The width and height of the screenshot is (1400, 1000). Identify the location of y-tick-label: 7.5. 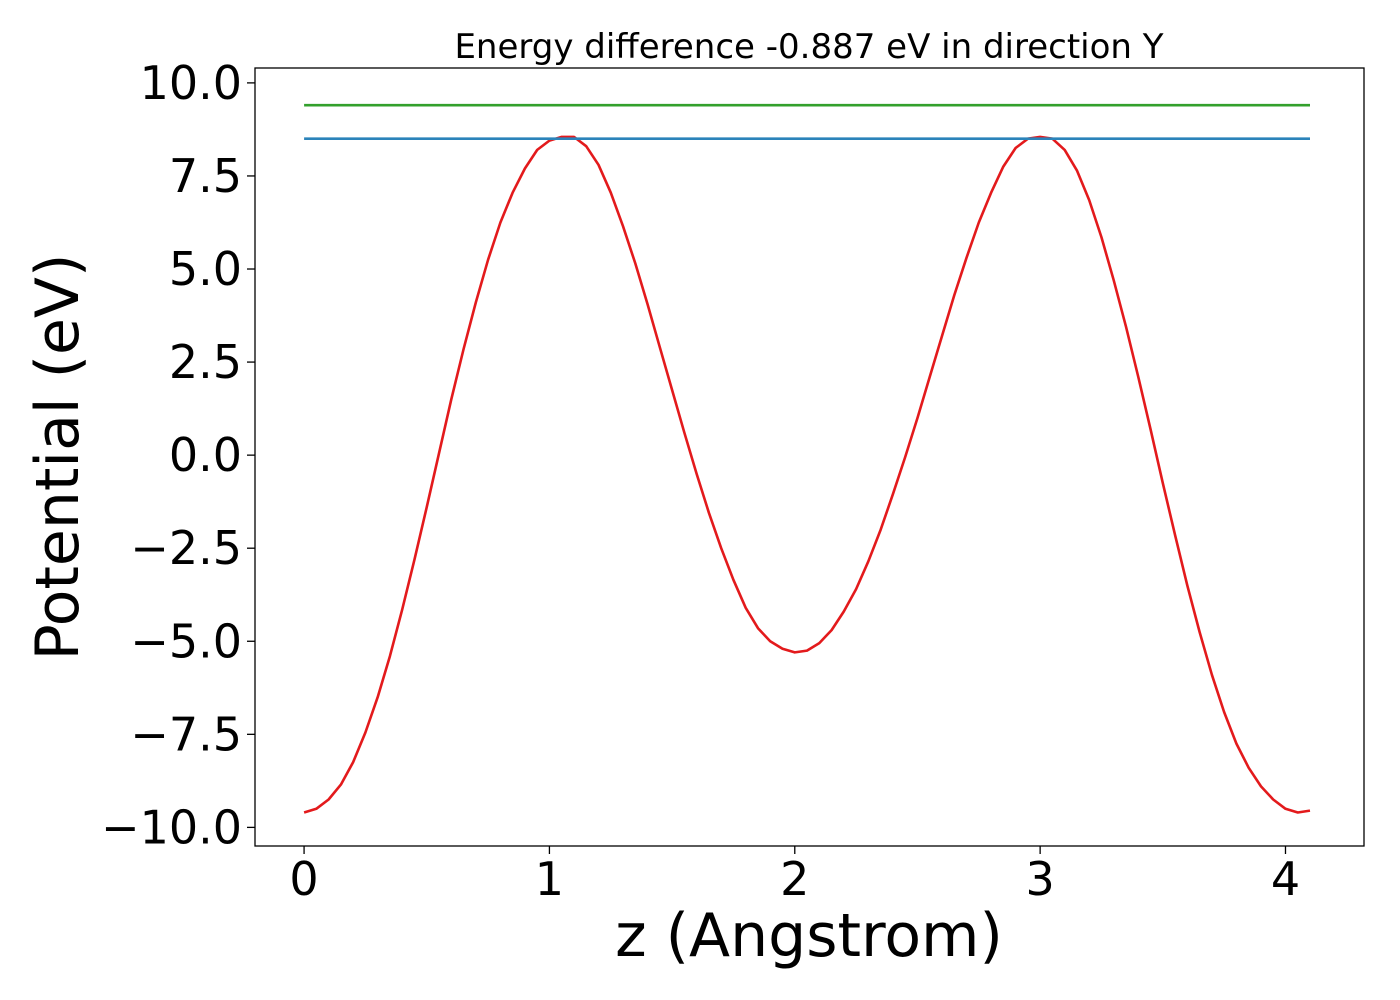
(205, 176).